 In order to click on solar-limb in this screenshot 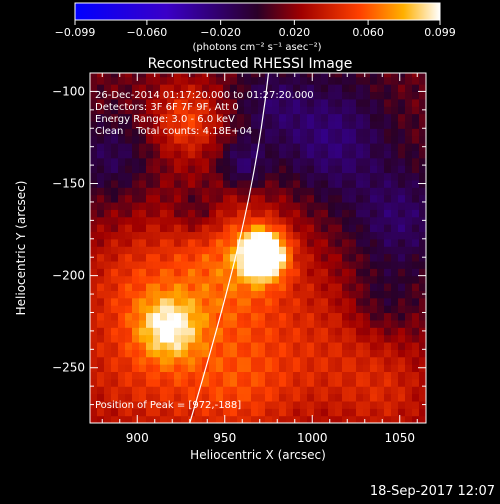, I will do `click(229, 248)`.